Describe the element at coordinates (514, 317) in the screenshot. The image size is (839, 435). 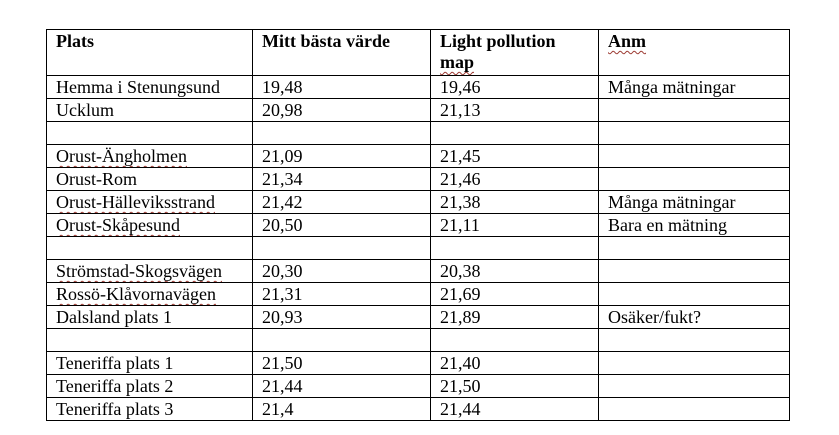
I see `cell-light-pollution-map: 21,89` at that location.